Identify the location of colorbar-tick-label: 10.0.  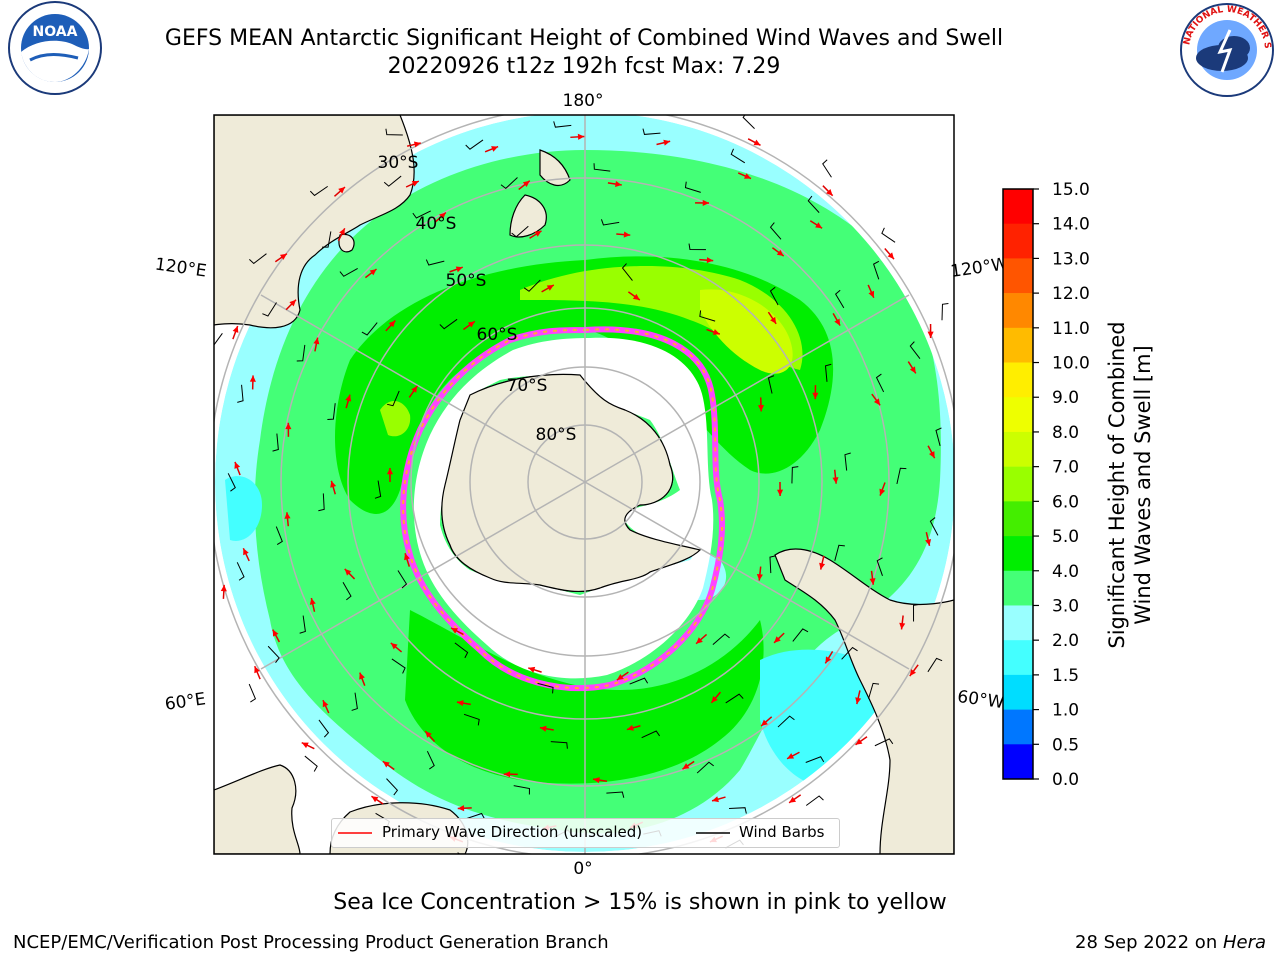
(1071, 364).